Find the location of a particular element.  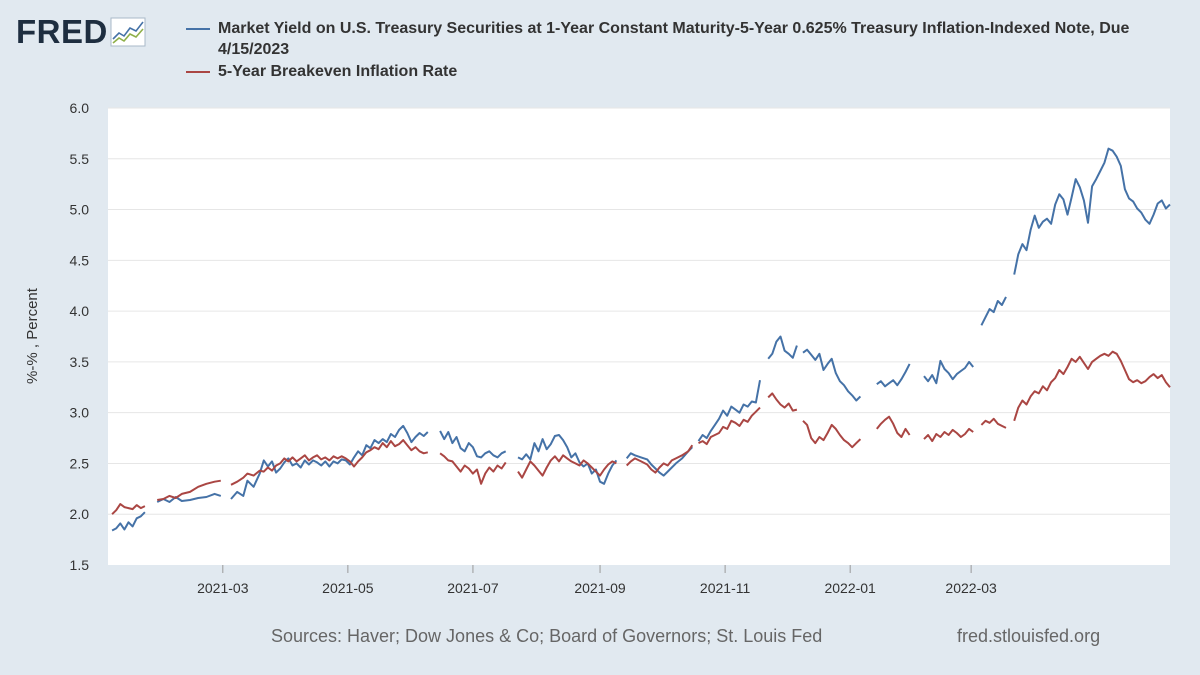

x-tick-label: 2021-09 is located at coordinates (600, 588).